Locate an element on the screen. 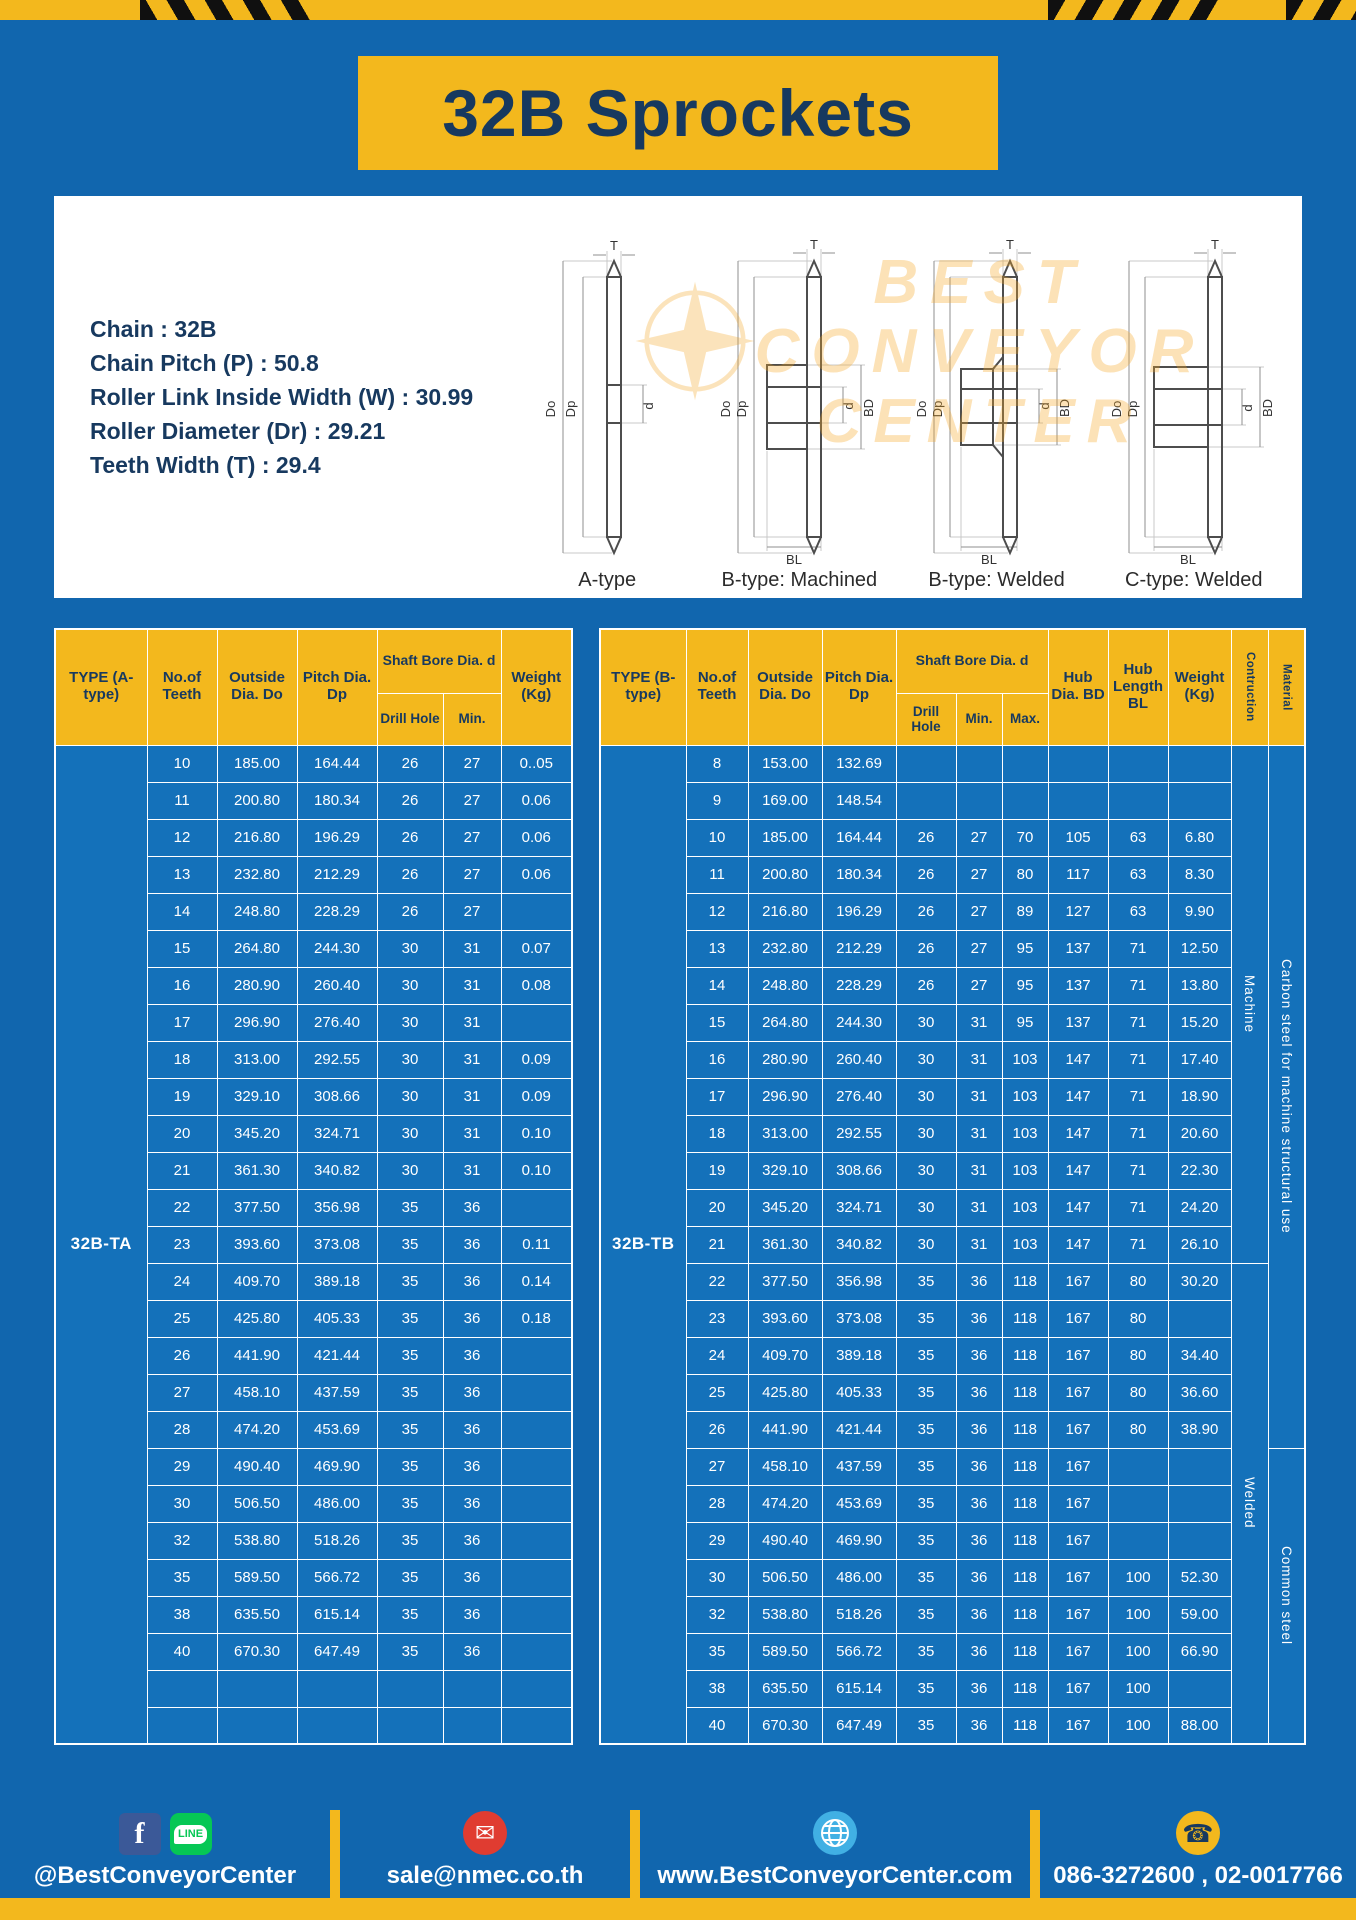  cell: 26 is located at coordinates (926, 911).